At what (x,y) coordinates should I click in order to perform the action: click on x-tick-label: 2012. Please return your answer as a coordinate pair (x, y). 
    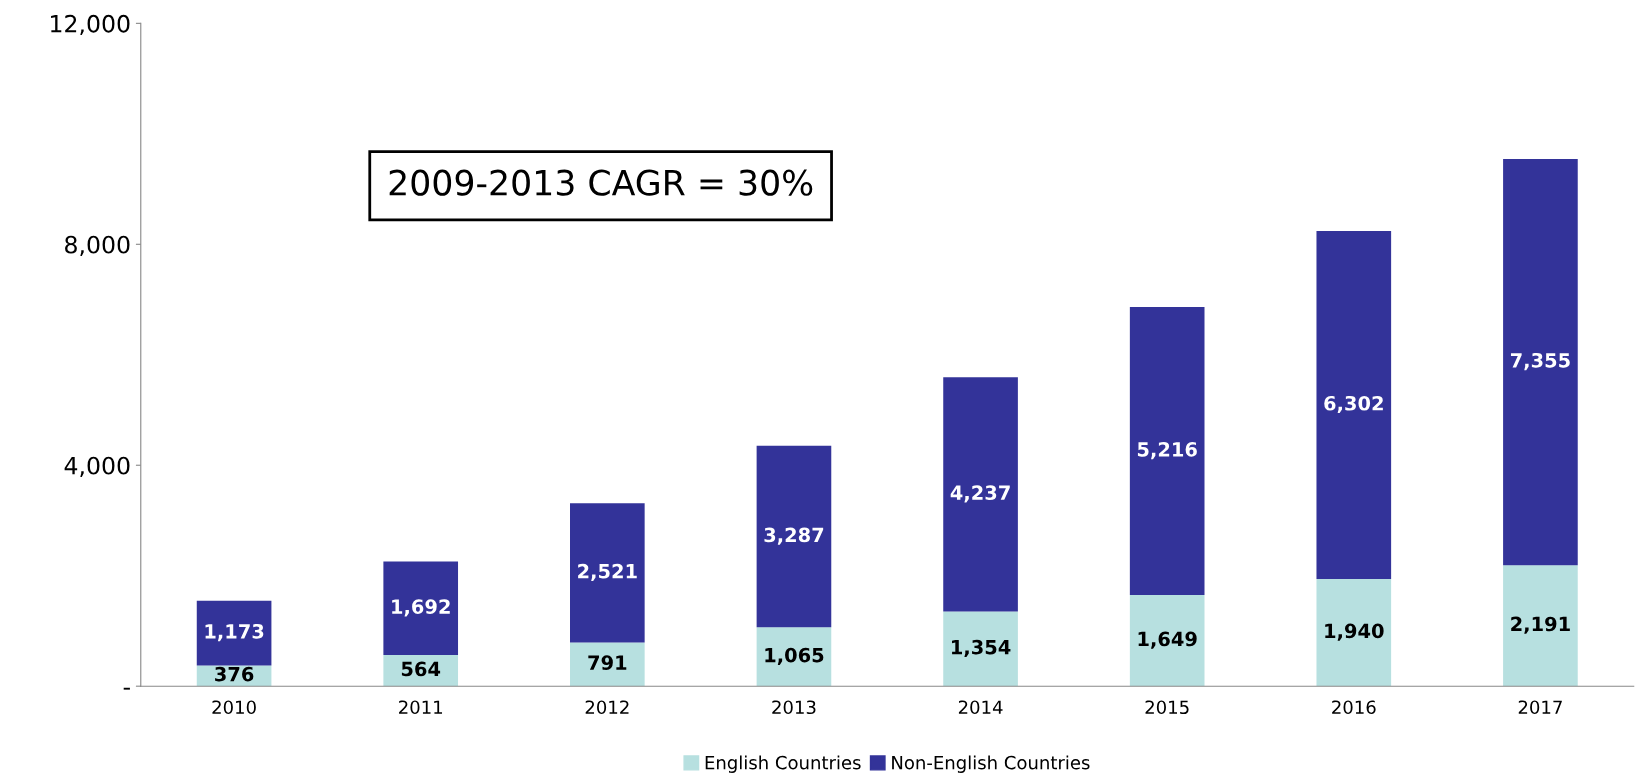
    Looking at the image, I should click on (607, 707).